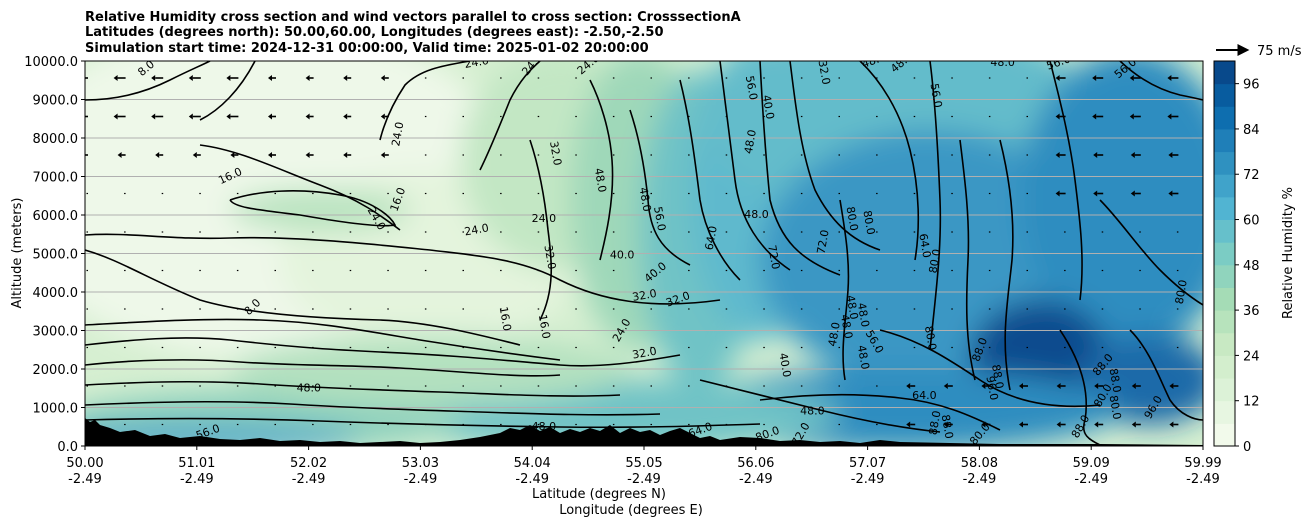 This screenshot has width=1304, height=526. What do you see at coordinates (1279, 51) in the screenshot?
I see `quiver-key-label: 75 m/s` at bounding box center [1279, 51].